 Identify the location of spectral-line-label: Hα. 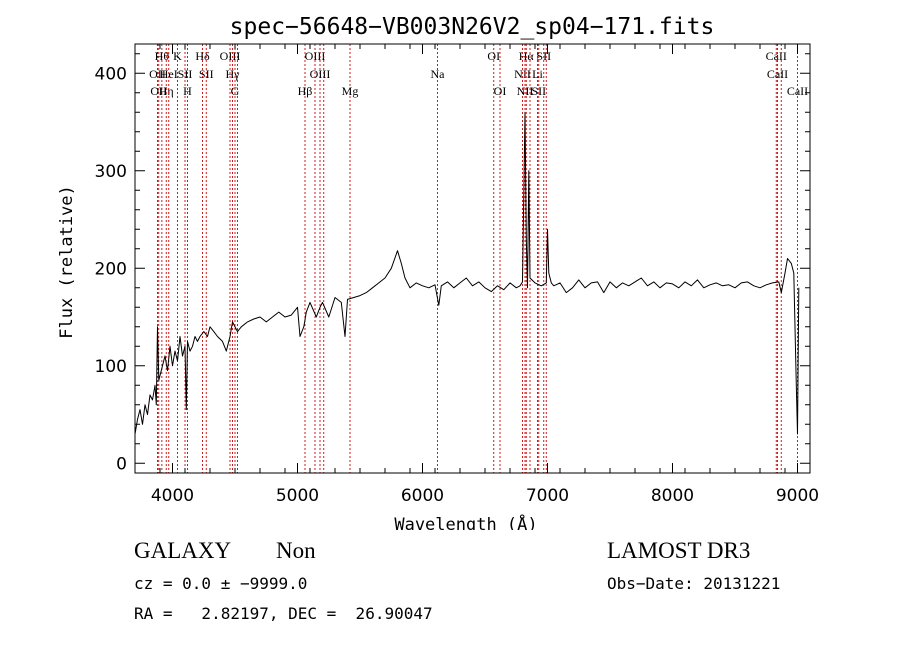
(527, 56).